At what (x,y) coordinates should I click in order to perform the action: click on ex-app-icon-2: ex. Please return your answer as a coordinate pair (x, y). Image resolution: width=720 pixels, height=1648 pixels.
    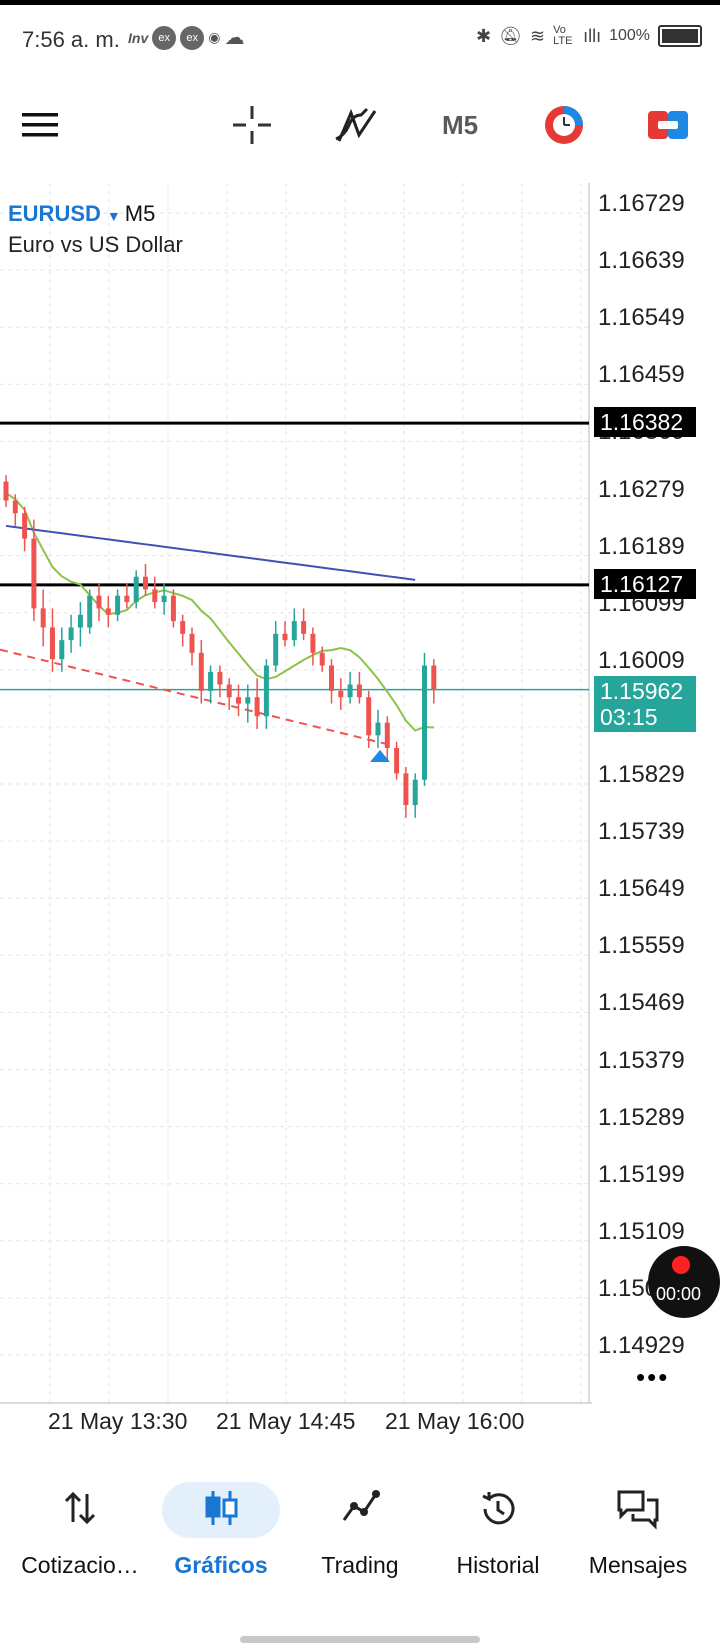
    Looking at the image, I should click on (192, 37).